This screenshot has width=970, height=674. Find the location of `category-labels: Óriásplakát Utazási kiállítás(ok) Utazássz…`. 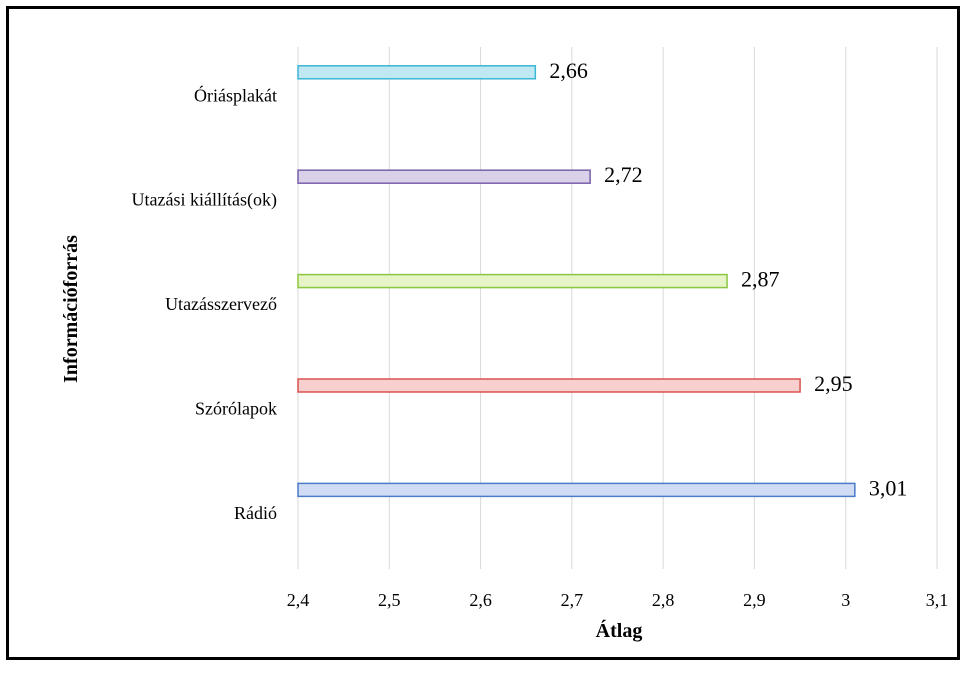

category-labels: Óriásplakát Utazási kiállítás(ok) Utazássz… is located at coordinates (204, 303).